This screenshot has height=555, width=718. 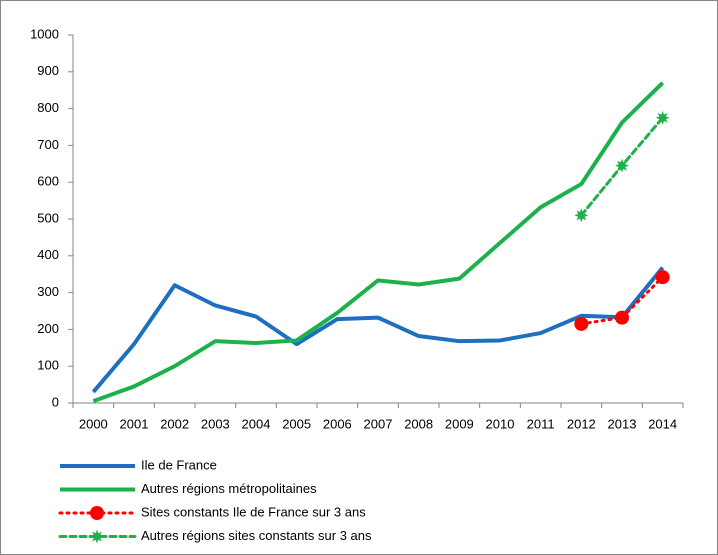 What do you see at coordinates (215, 423) in the screenshot?
I see `x-tick-label: 2003` at bounding box center [215, 423].